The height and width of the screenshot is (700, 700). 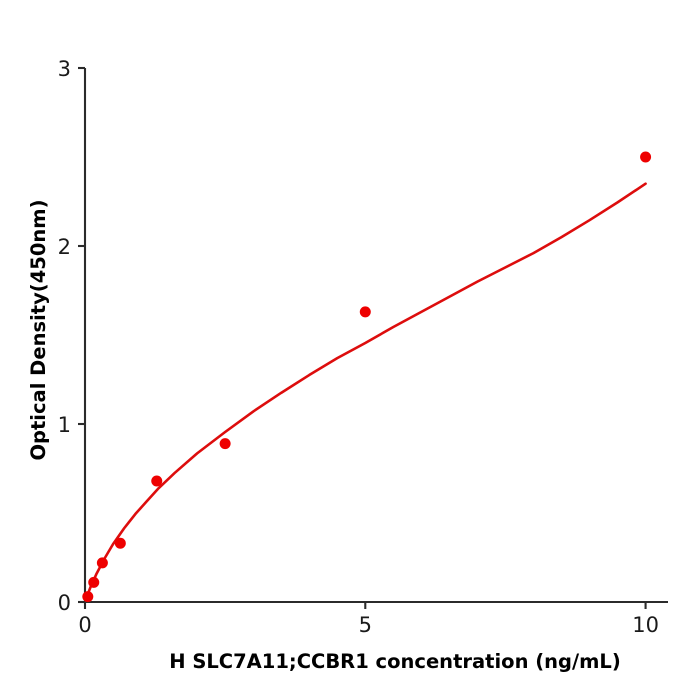 I want to click on x-tick-label: 5, so click(x=365, y=625).